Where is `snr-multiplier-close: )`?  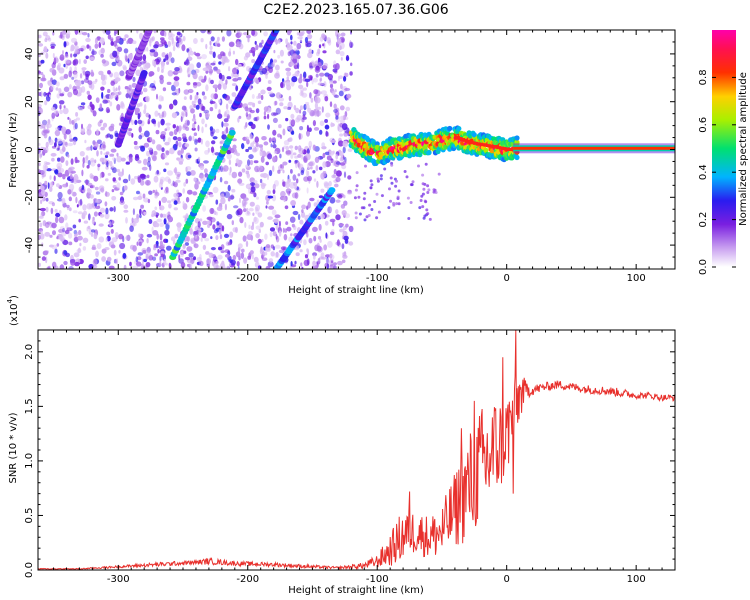 snr-multiplier-close: ) is located at coordinates (14, 297).